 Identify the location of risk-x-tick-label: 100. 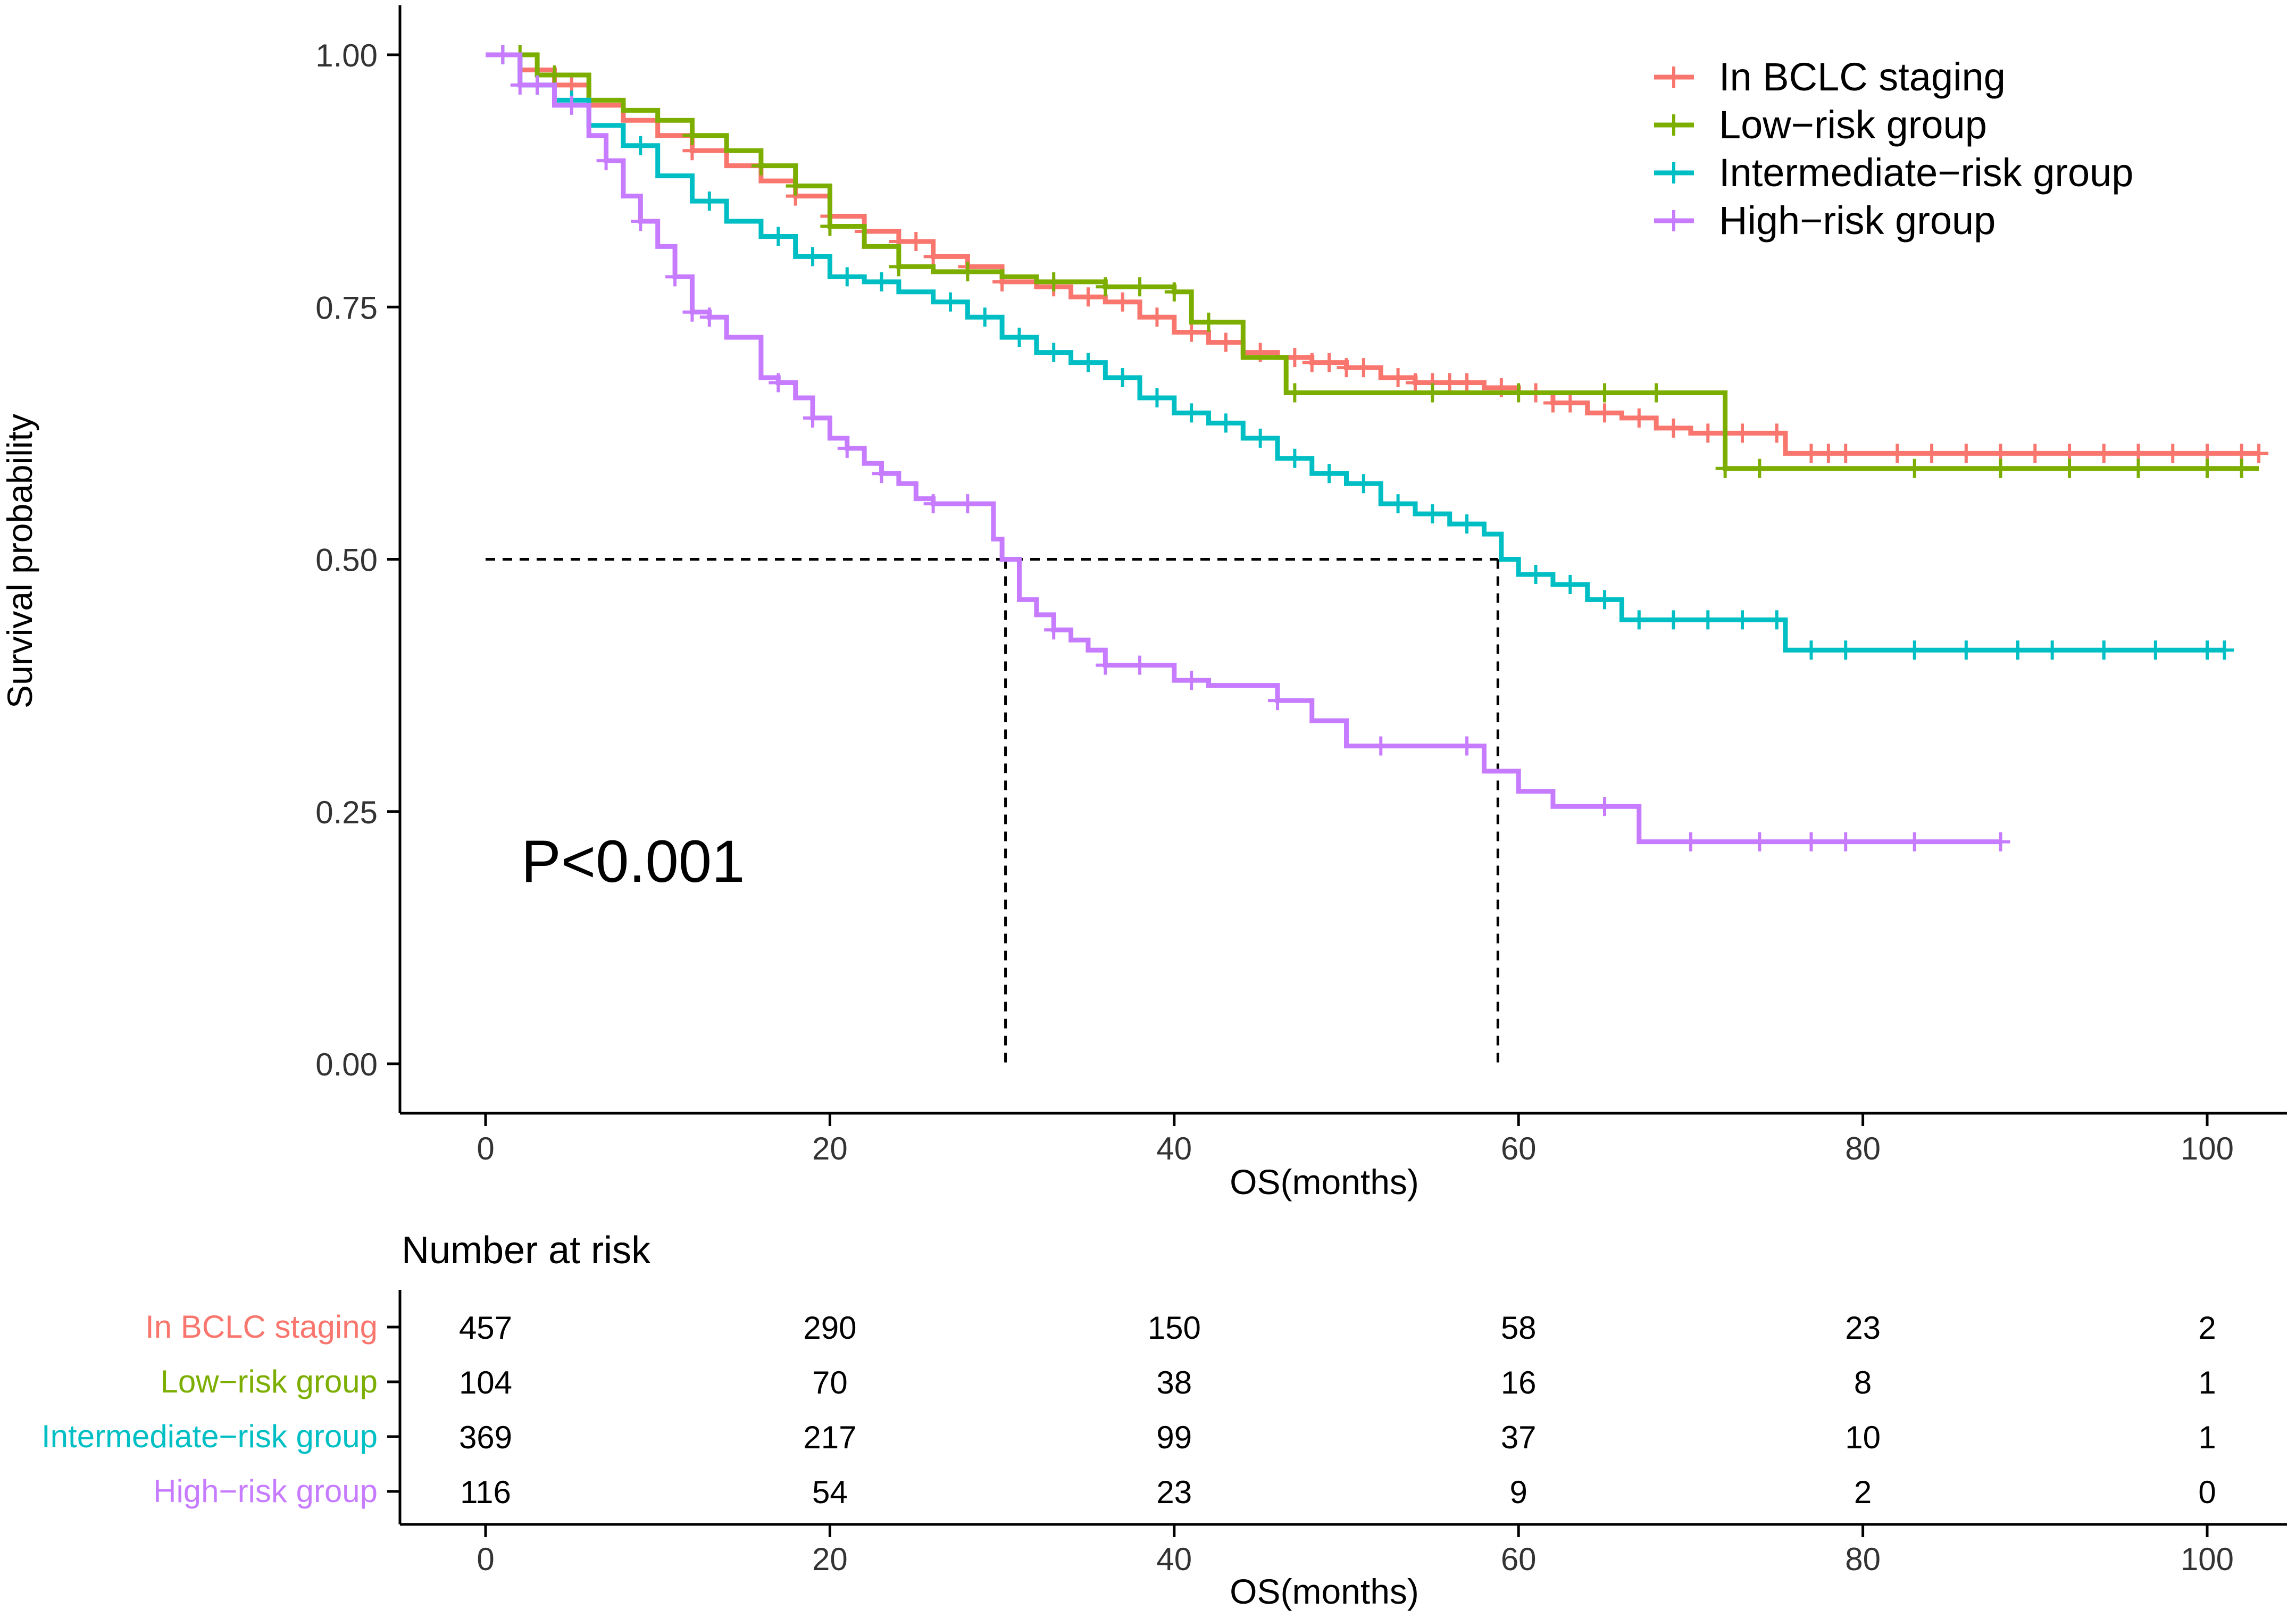
(2208, 1559).